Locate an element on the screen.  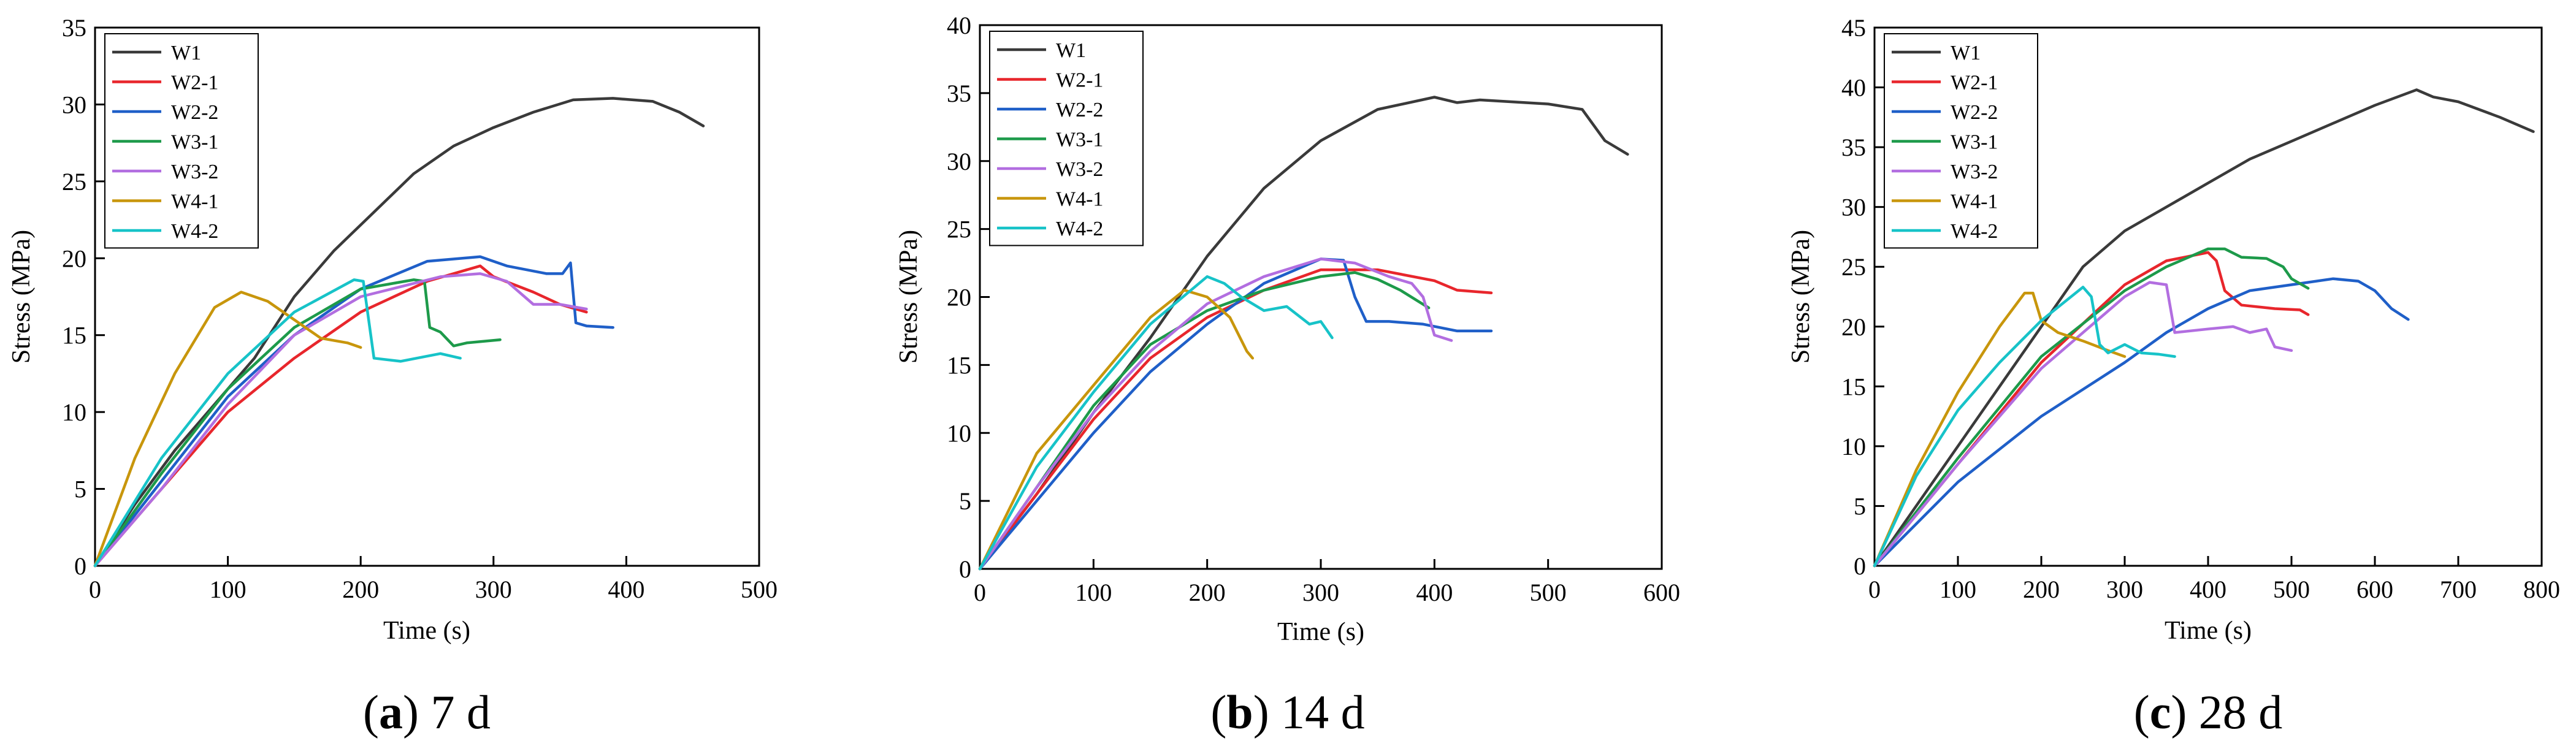
y-tick-label: 25 is located at coordinates (74, 182).